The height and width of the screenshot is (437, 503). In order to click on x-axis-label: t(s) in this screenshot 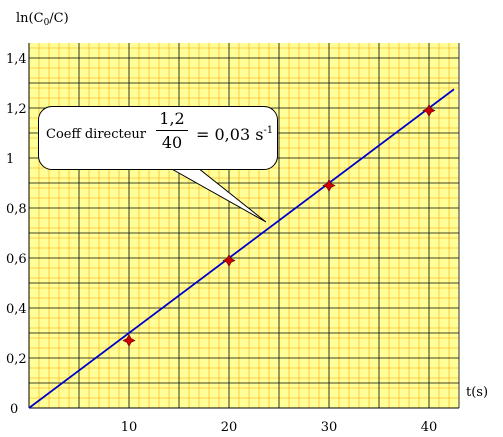, I will do `click(477, 392)`.